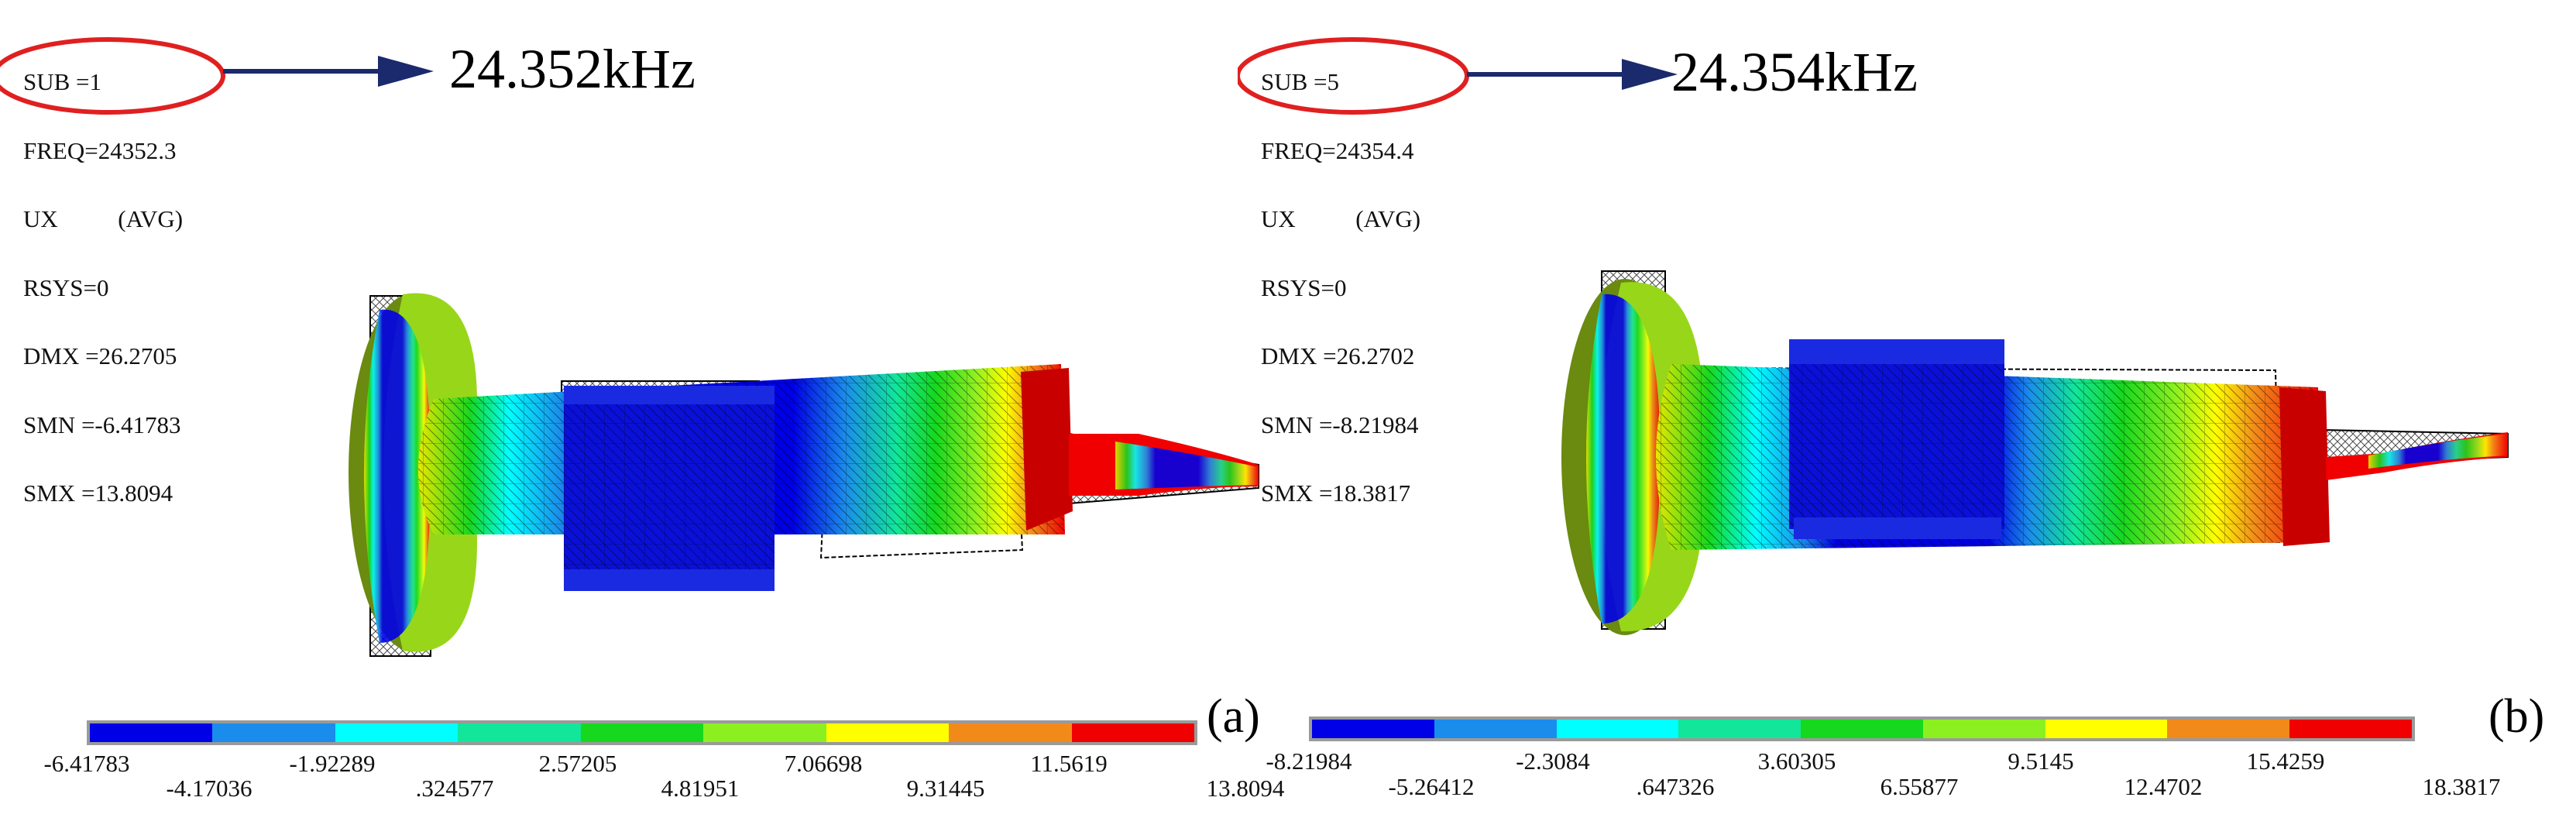  I want to click on colorbar-tick: 6.55877, so click(1919, 786).